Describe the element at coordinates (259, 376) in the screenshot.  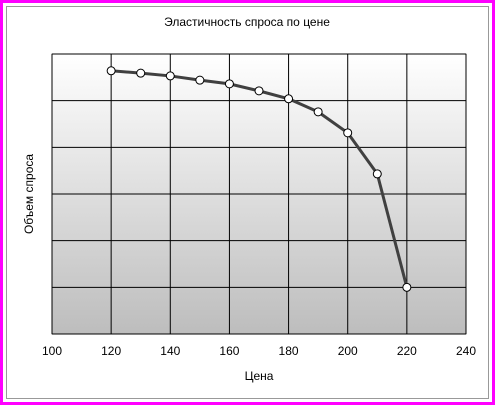
I see `x-axis-title: Цена` at that location.